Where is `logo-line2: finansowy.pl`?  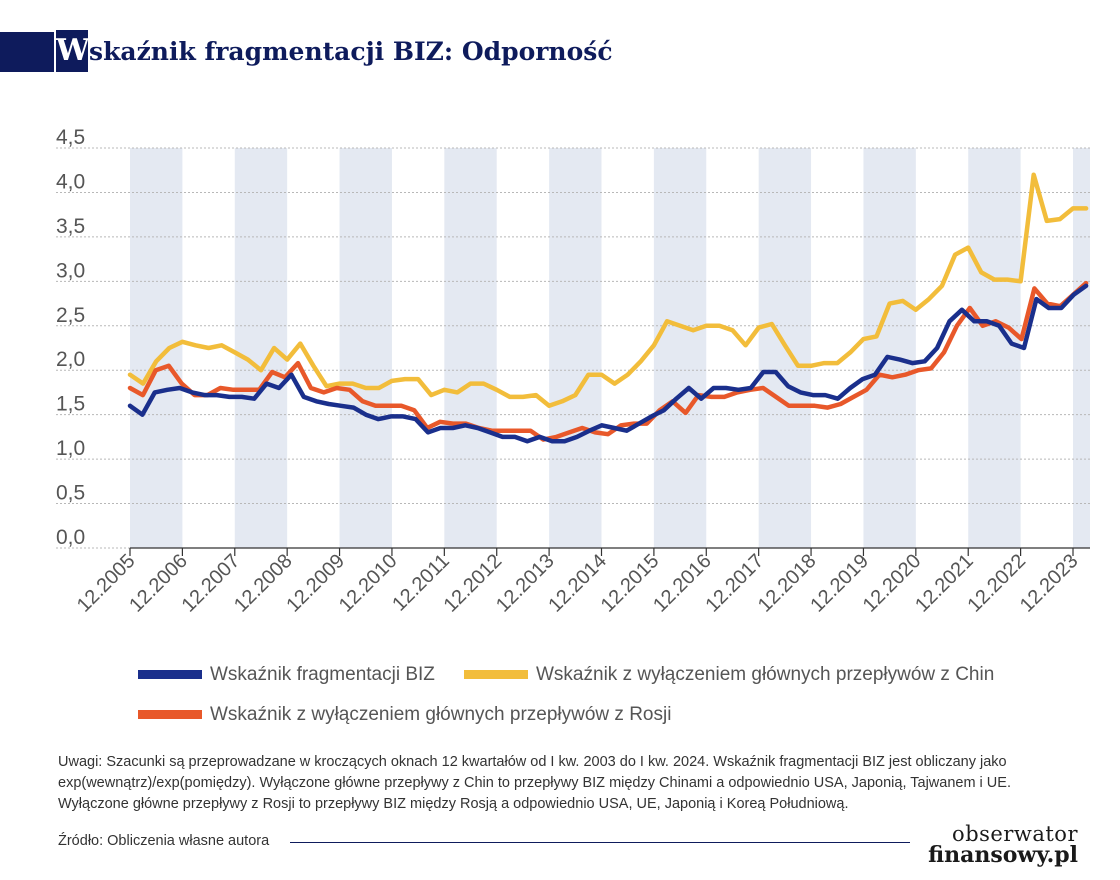 logo-line2: finansowy.pl is located at coordinates (1003, 855).